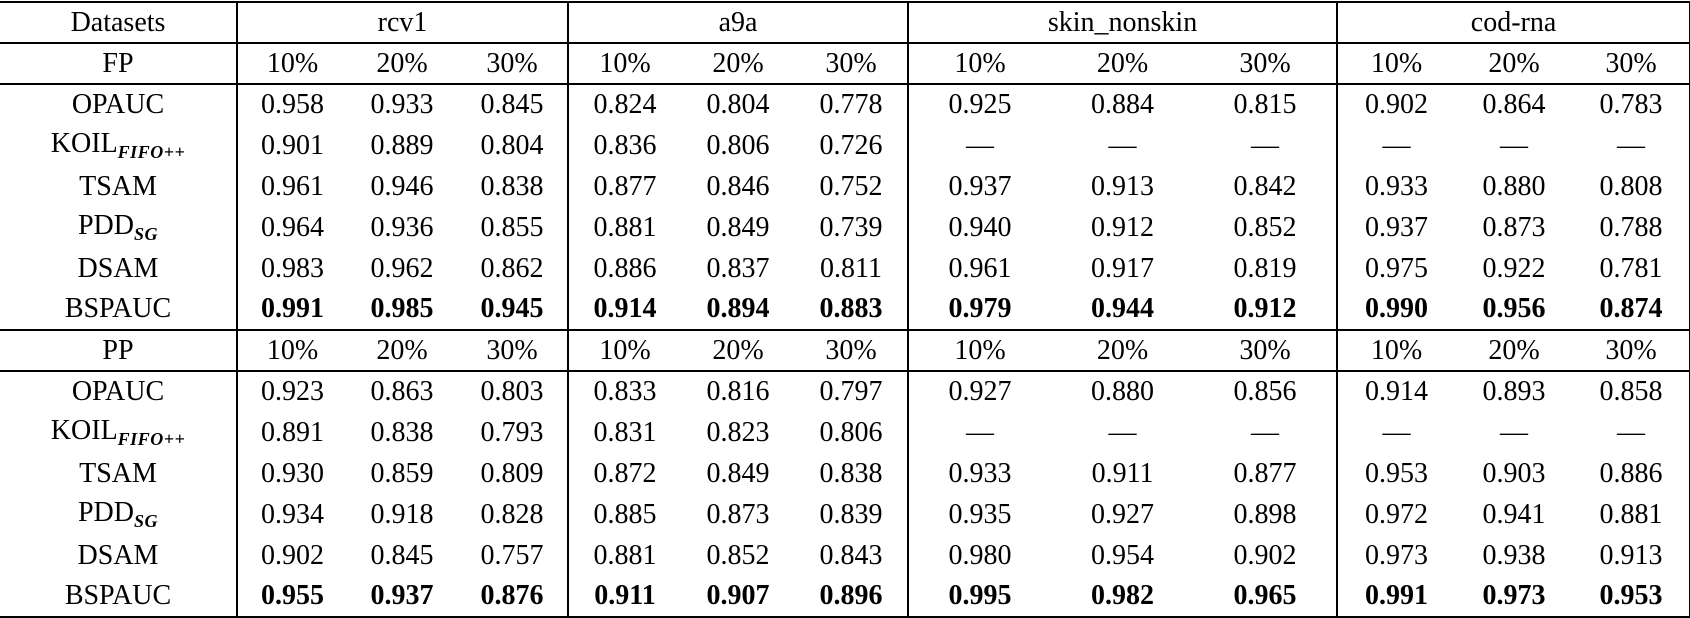  Describe the element at coordinates (291, 514) in the screenshot. I see `value-cell: 0.934` at that location.